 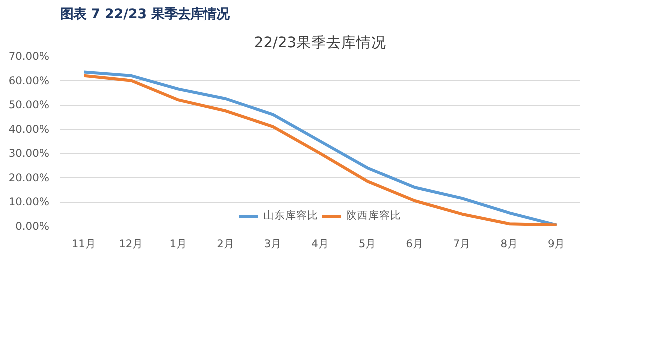 I want to click on x-tick-label: 11月, so click(x=84, y=244).